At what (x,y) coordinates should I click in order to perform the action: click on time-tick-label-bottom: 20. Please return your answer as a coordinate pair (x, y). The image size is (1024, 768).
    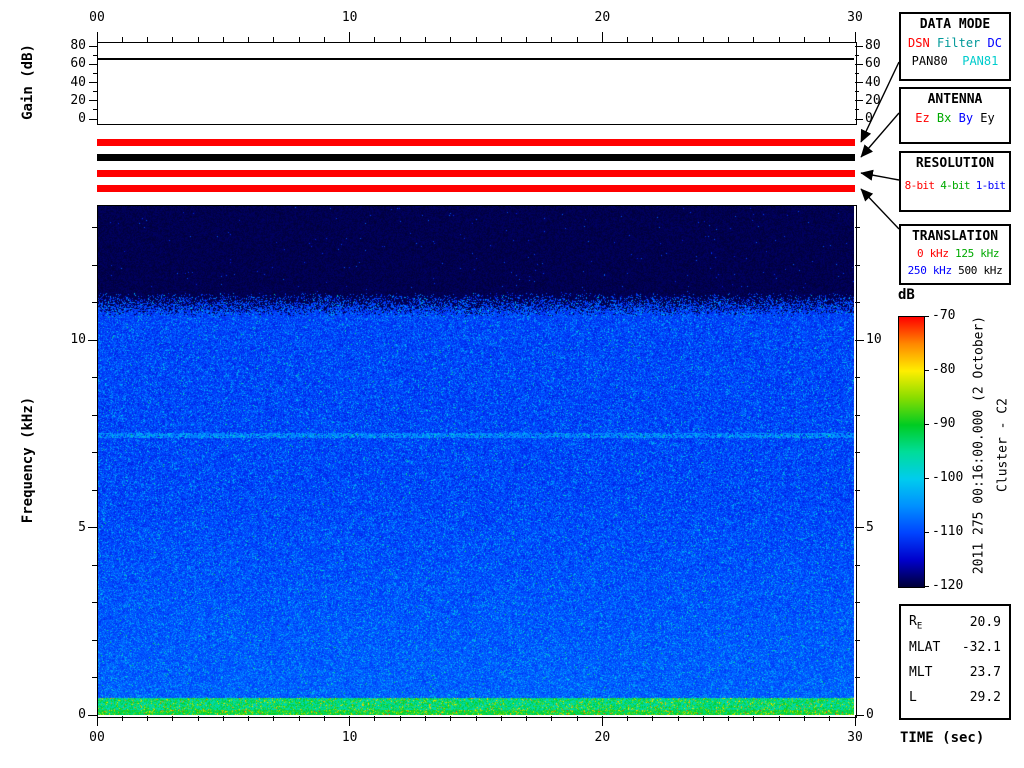
    Looking at the image, I should click on (602, 737).